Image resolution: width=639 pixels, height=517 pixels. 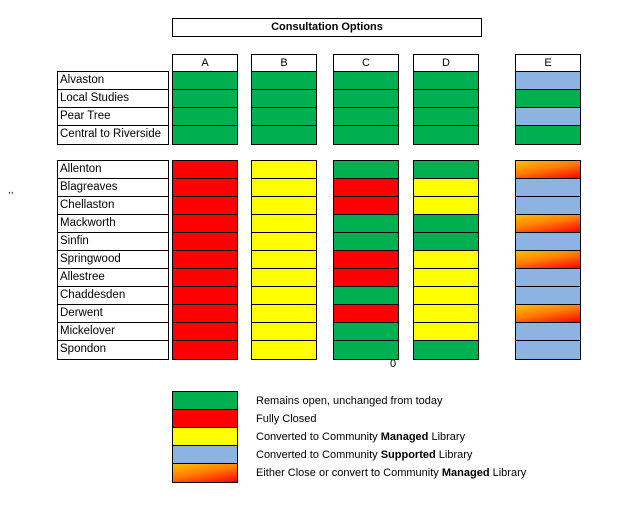 What do you see at coordinates (11, 190) in the screenshot?
I see `stray-mark: ,,` at bounding box center [11, 190].